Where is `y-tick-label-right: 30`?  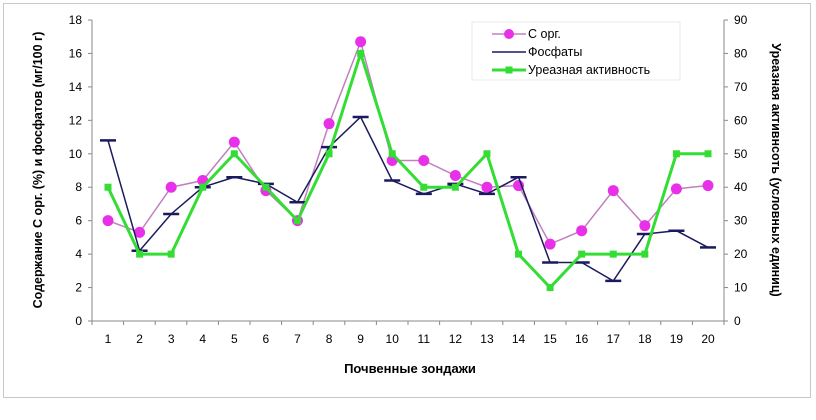 y-tick-label-right: 30 is located at coordinates (741, 221).